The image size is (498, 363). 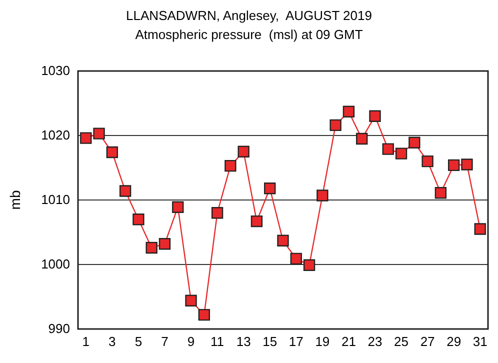 I want to click on chart-subtitle: Atmospheric pressure (msl) at 09 GMT, so click(x=249, y=34).